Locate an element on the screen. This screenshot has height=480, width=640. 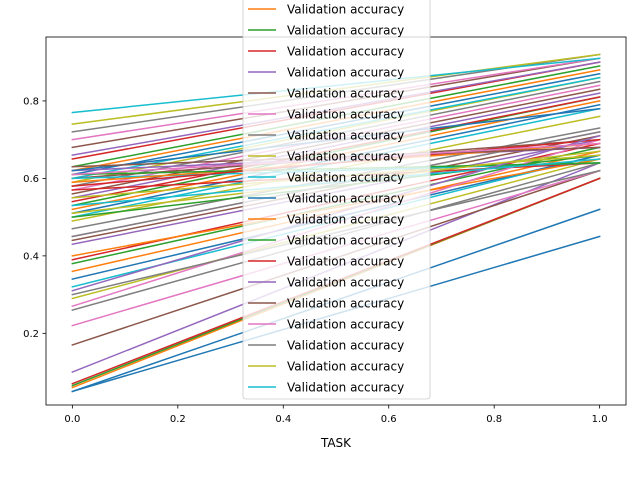
y-tick-label: 0.8 is located at coordinates (31, 102).